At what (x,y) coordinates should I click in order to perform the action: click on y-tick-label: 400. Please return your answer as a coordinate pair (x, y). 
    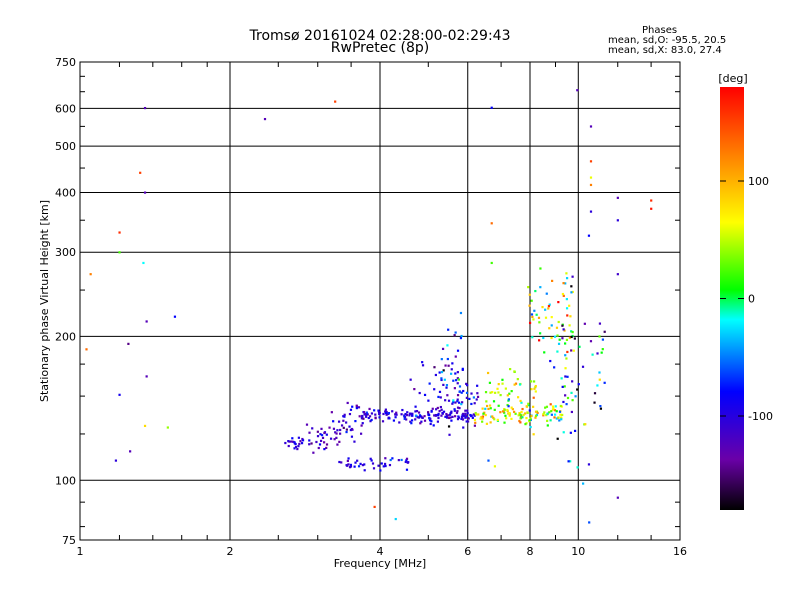
    Looking at the image, I should click on (65, 192).